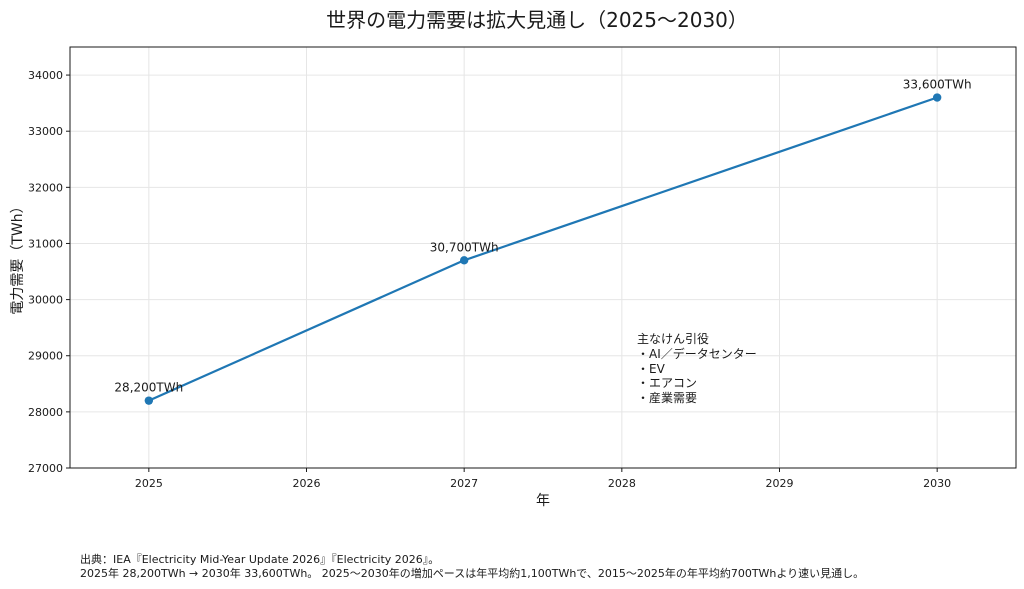 The width and height of the screenshot is (1024, 589). I want to click on x-tick-label: 2027, so click(464, 483).